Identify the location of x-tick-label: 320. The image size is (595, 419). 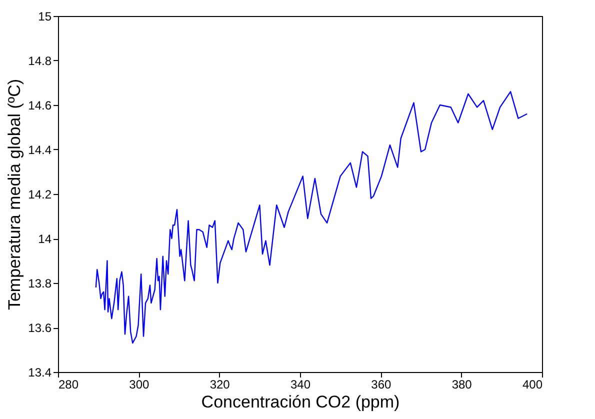
(220, 385).